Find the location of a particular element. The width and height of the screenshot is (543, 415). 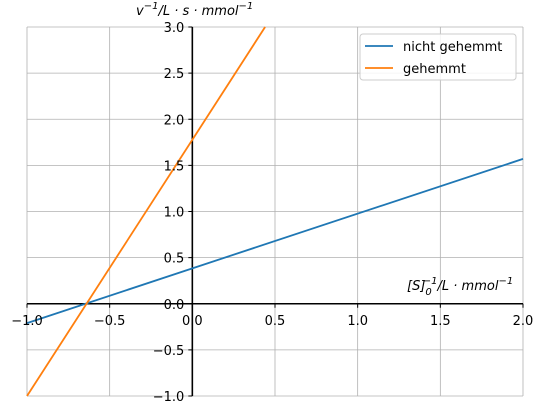

y-tick-label-3: 0.5 is located at coordinates (174, 259).